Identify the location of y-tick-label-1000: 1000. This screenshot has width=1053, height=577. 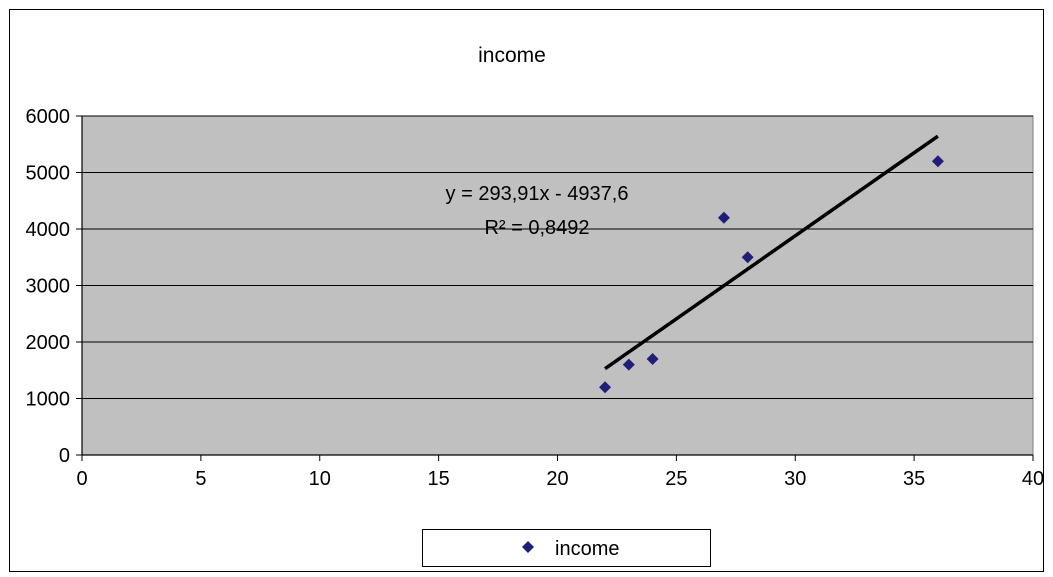
(48, 400).